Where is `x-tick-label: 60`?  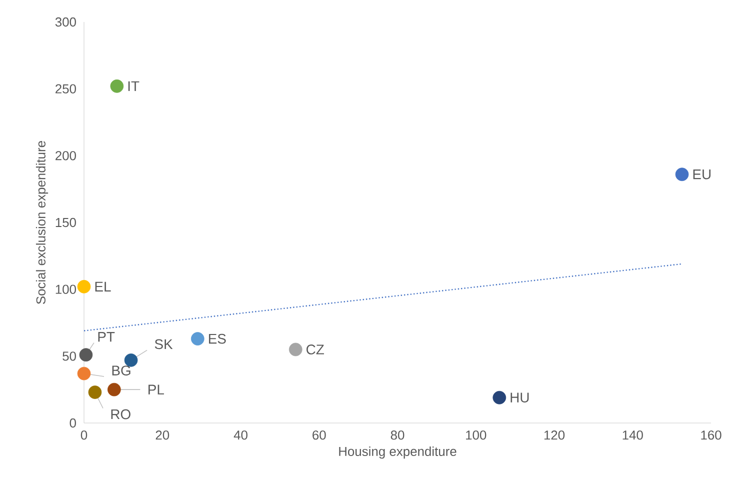 x-tick-label: 60 is located at coordinates (319, 435).